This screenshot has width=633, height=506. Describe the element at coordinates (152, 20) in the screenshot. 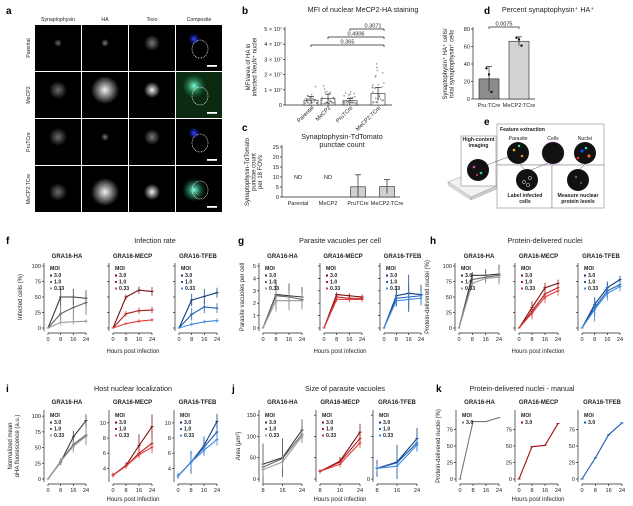

I see `column-header: Toxo` at that location.